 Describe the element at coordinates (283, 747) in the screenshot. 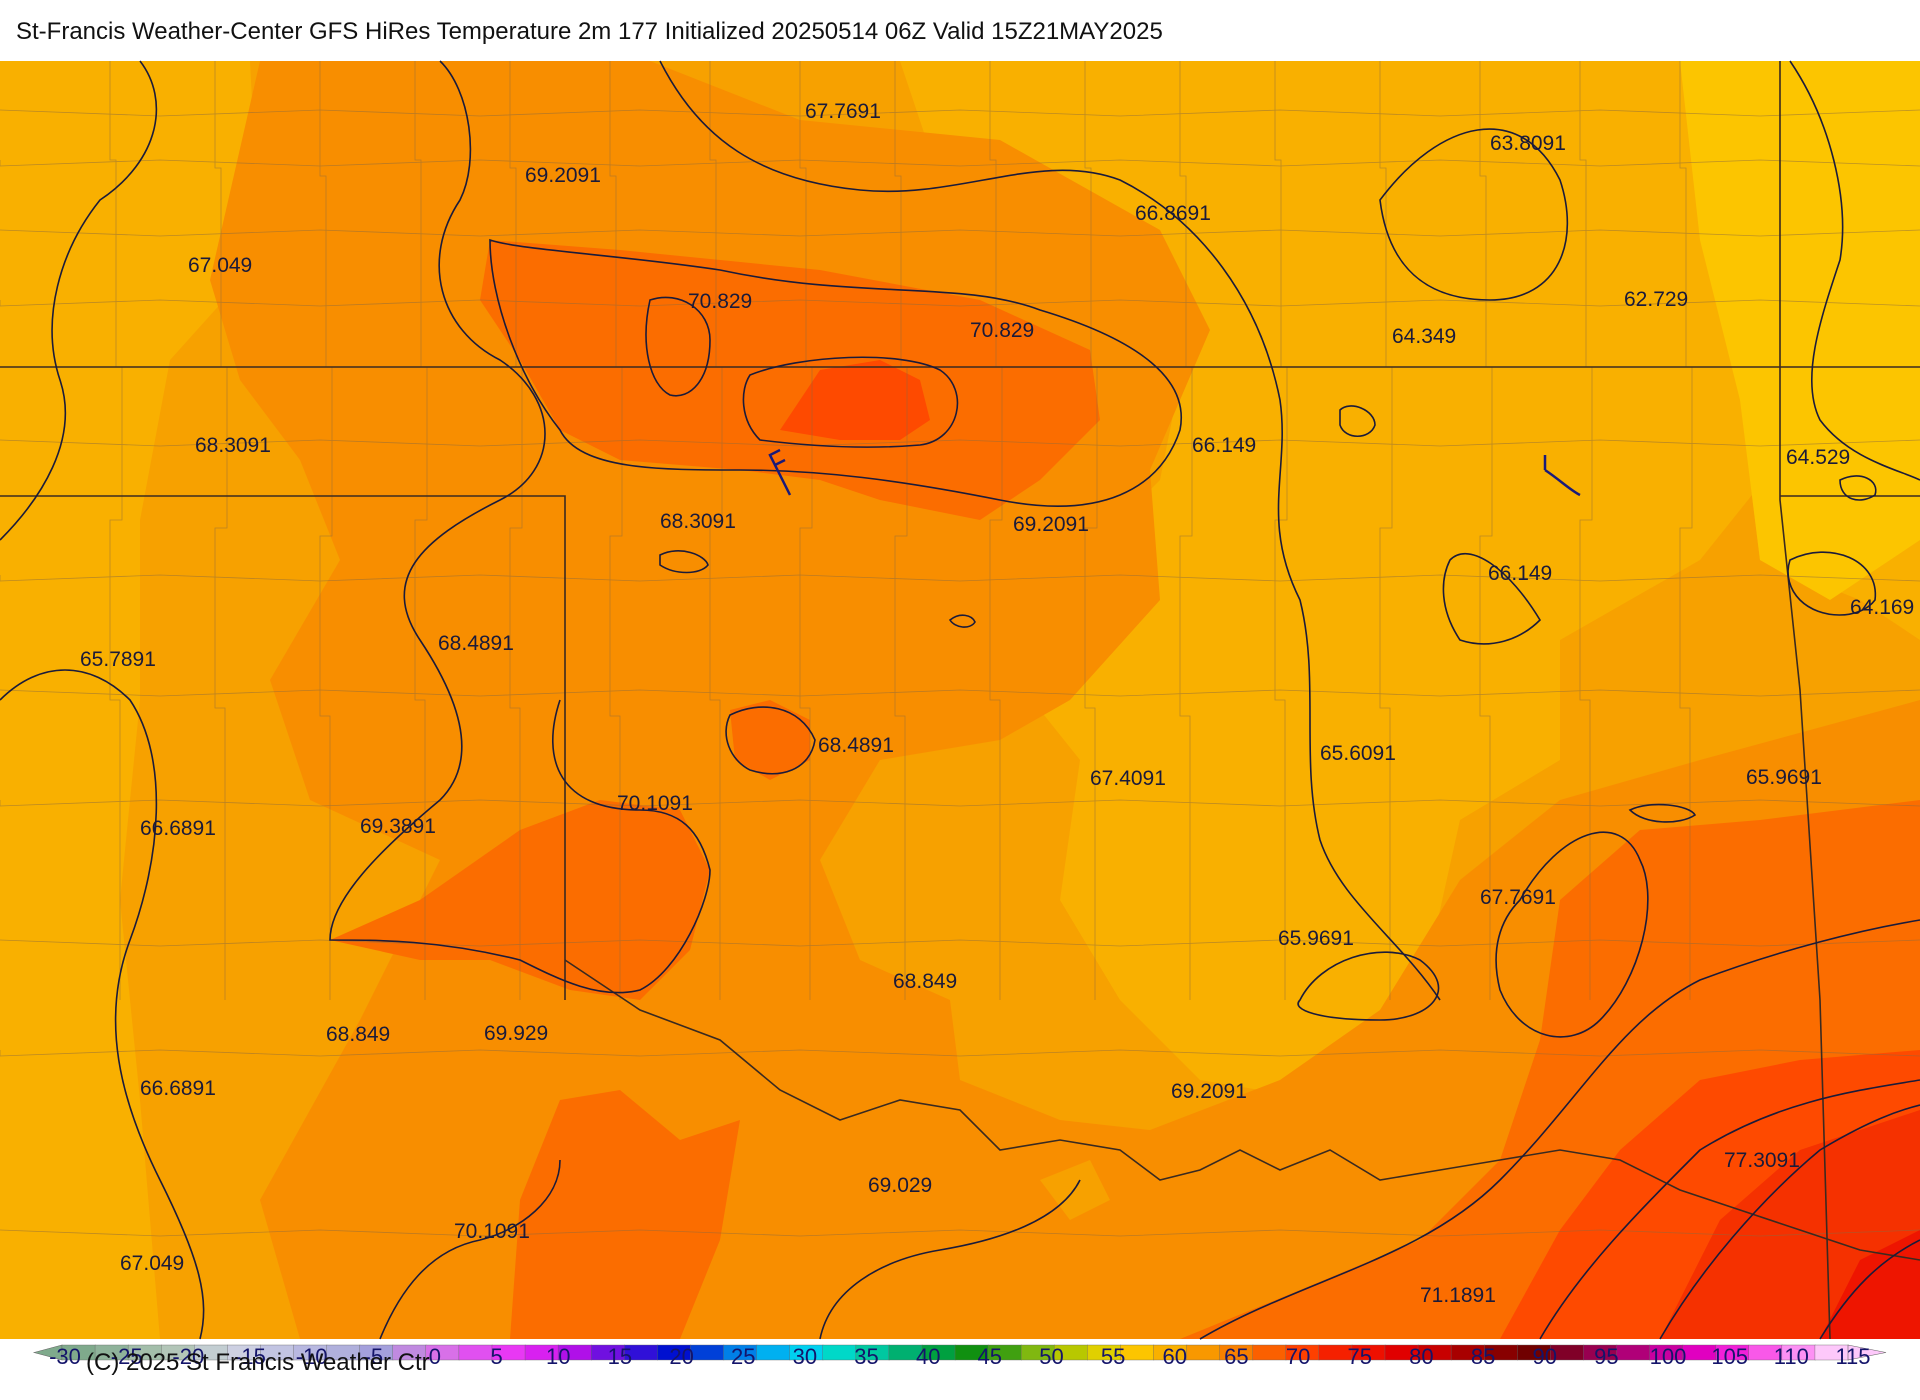

I see `border-panhandle` at that location.